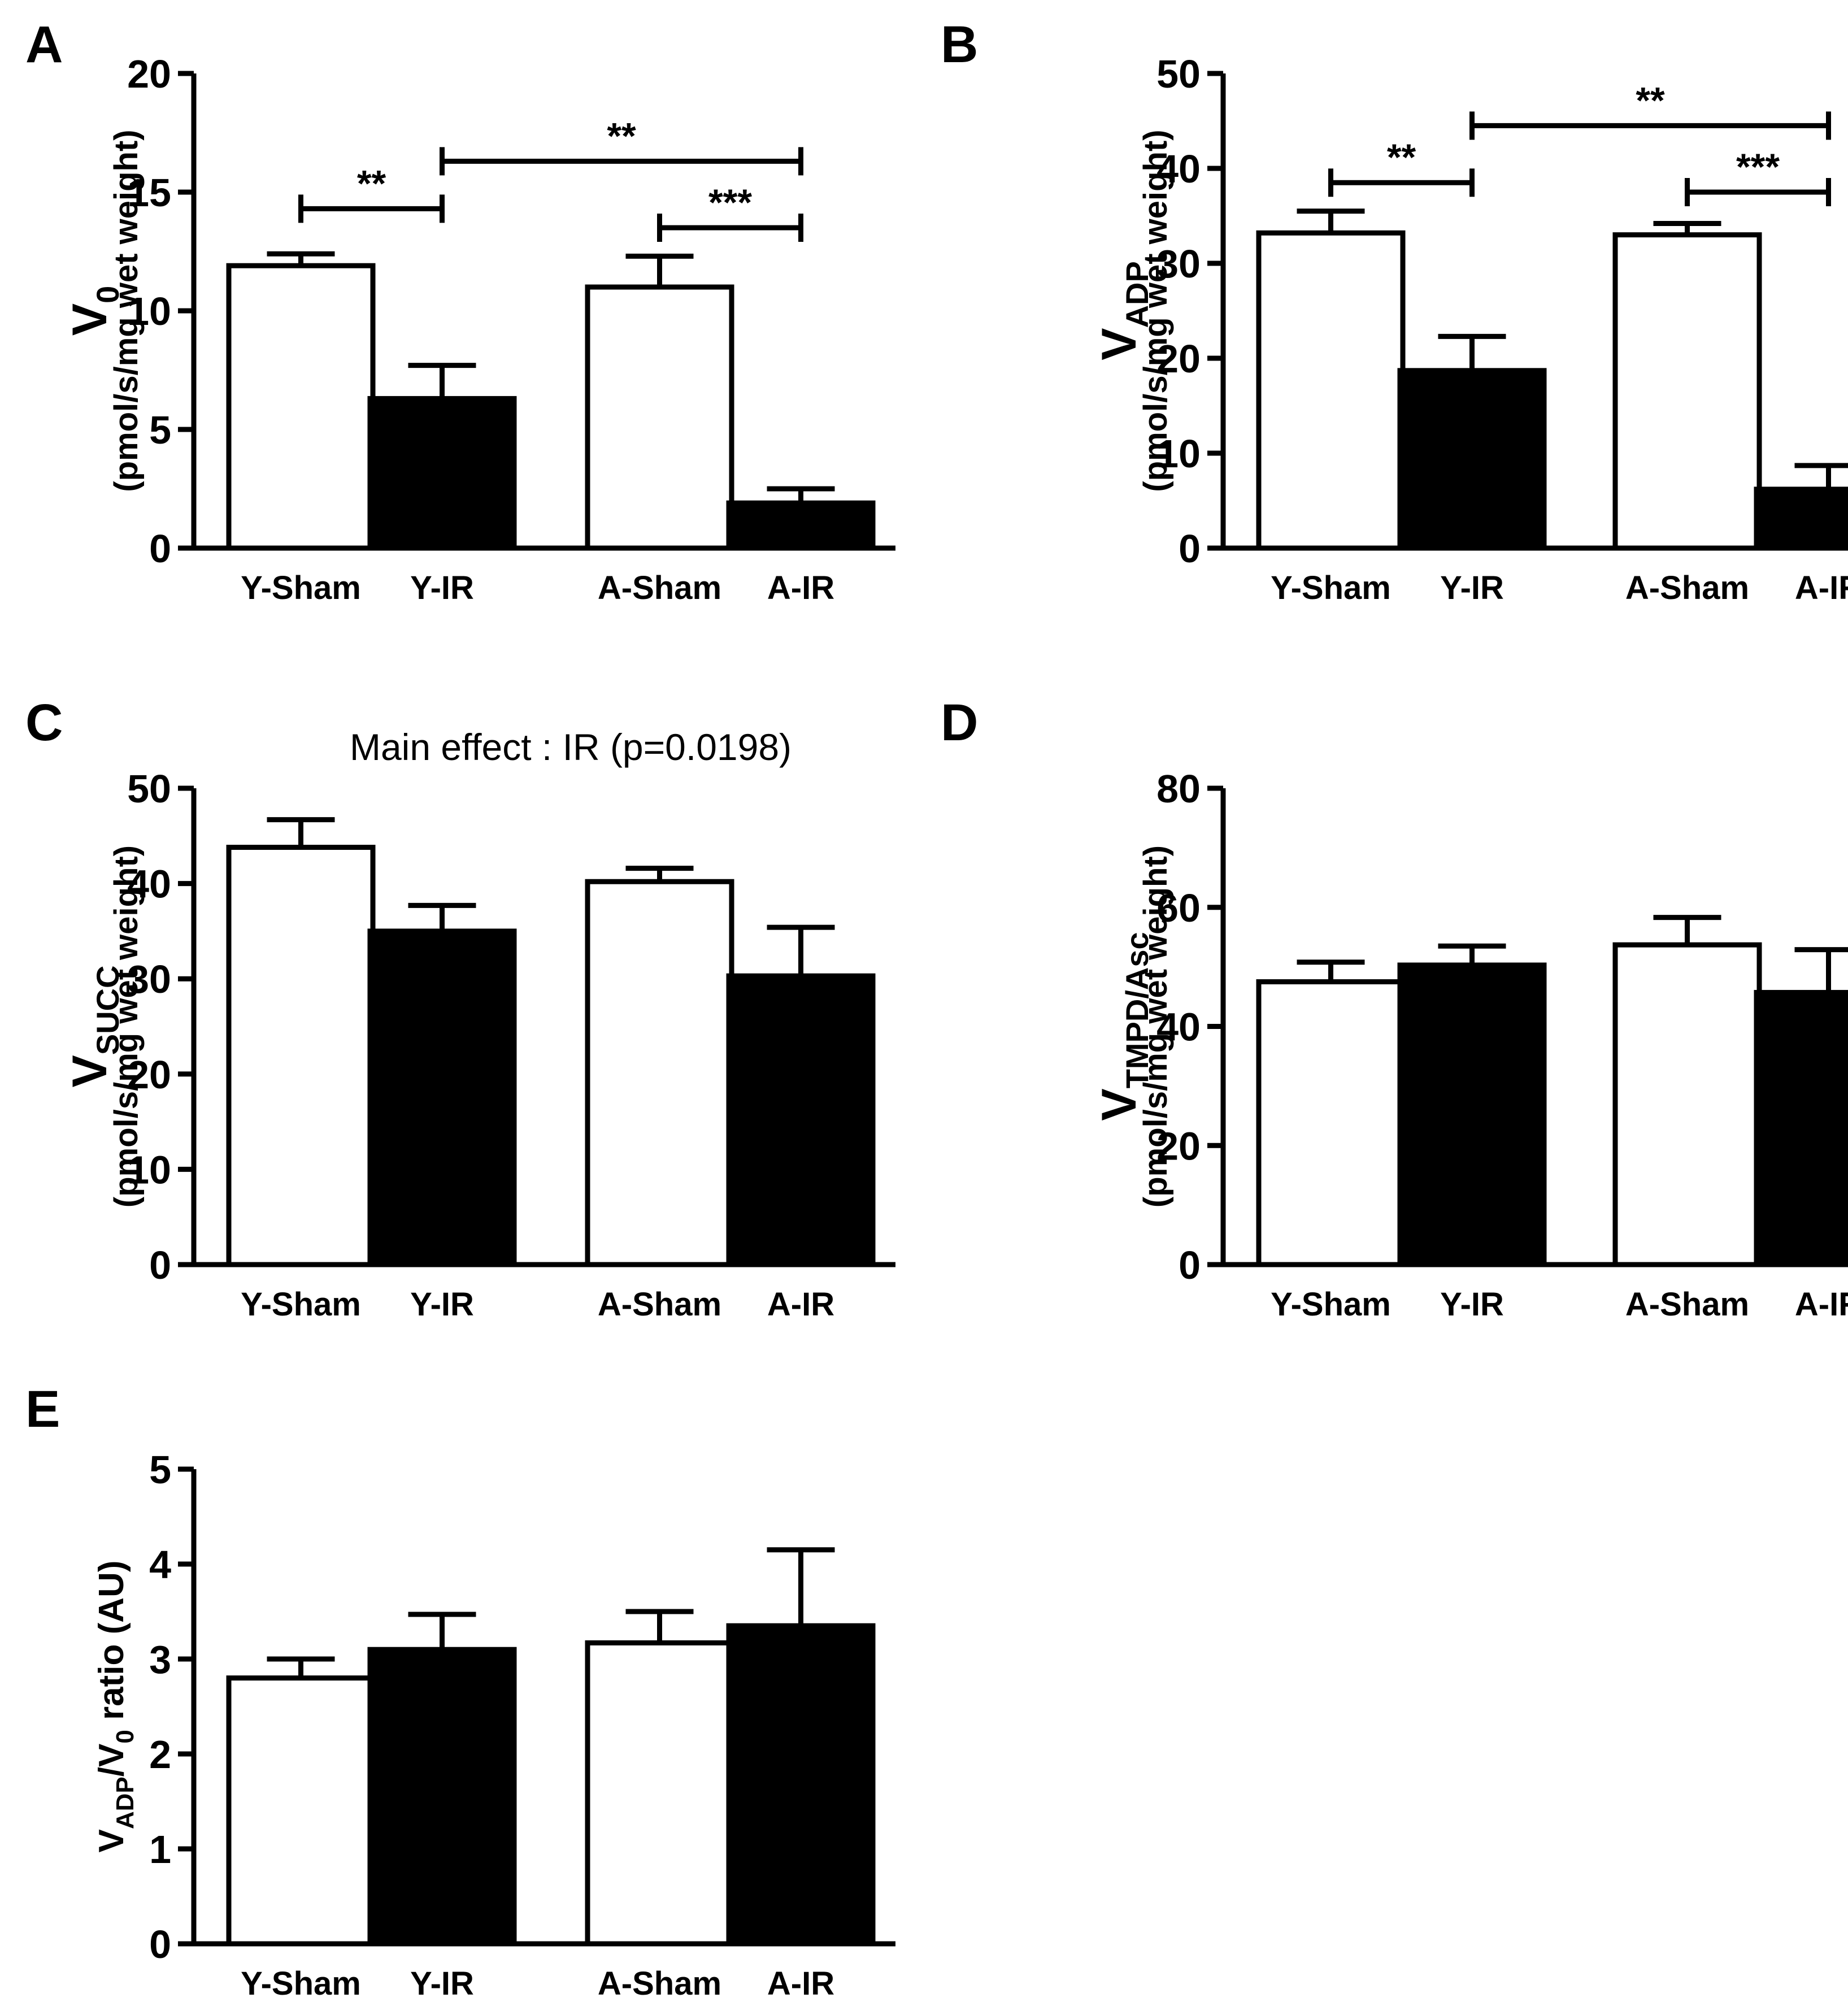 This screenshot has height=2002, width=1848. I want to click on panel-letter: E, so click(43, 1409).